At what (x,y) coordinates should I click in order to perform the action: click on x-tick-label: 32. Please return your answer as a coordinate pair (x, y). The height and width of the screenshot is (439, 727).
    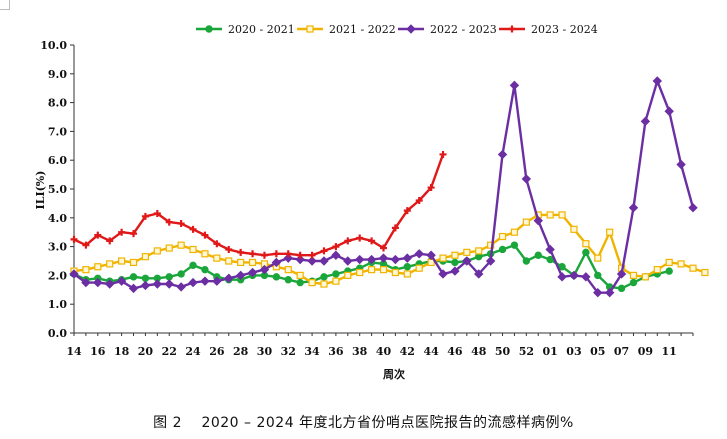
    Looking at the image, I should click on (288, 351).